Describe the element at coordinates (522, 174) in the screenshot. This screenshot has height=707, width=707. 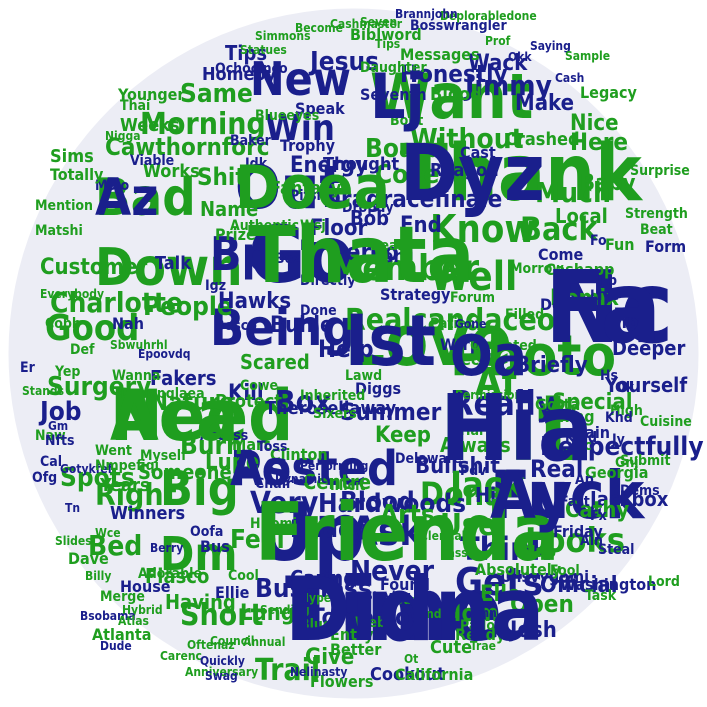
I see `cloud-word: Thank` at that location.